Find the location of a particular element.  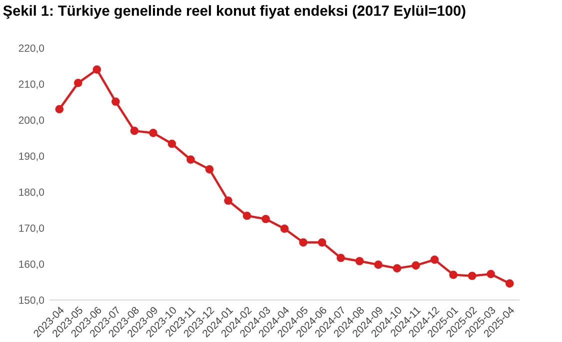

y-tick-label: 150,0 is located at coordinates (31, 301).